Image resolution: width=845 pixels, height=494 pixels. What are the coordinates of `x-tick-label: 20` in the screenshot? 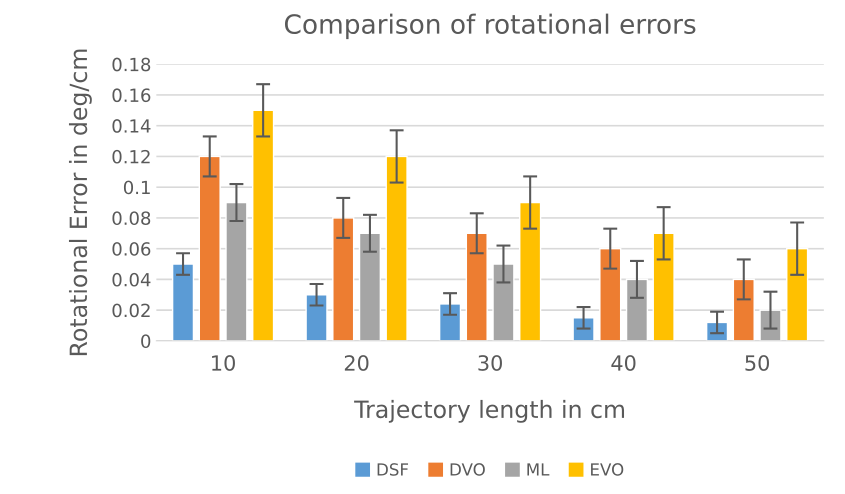 It's located at (356, 363).